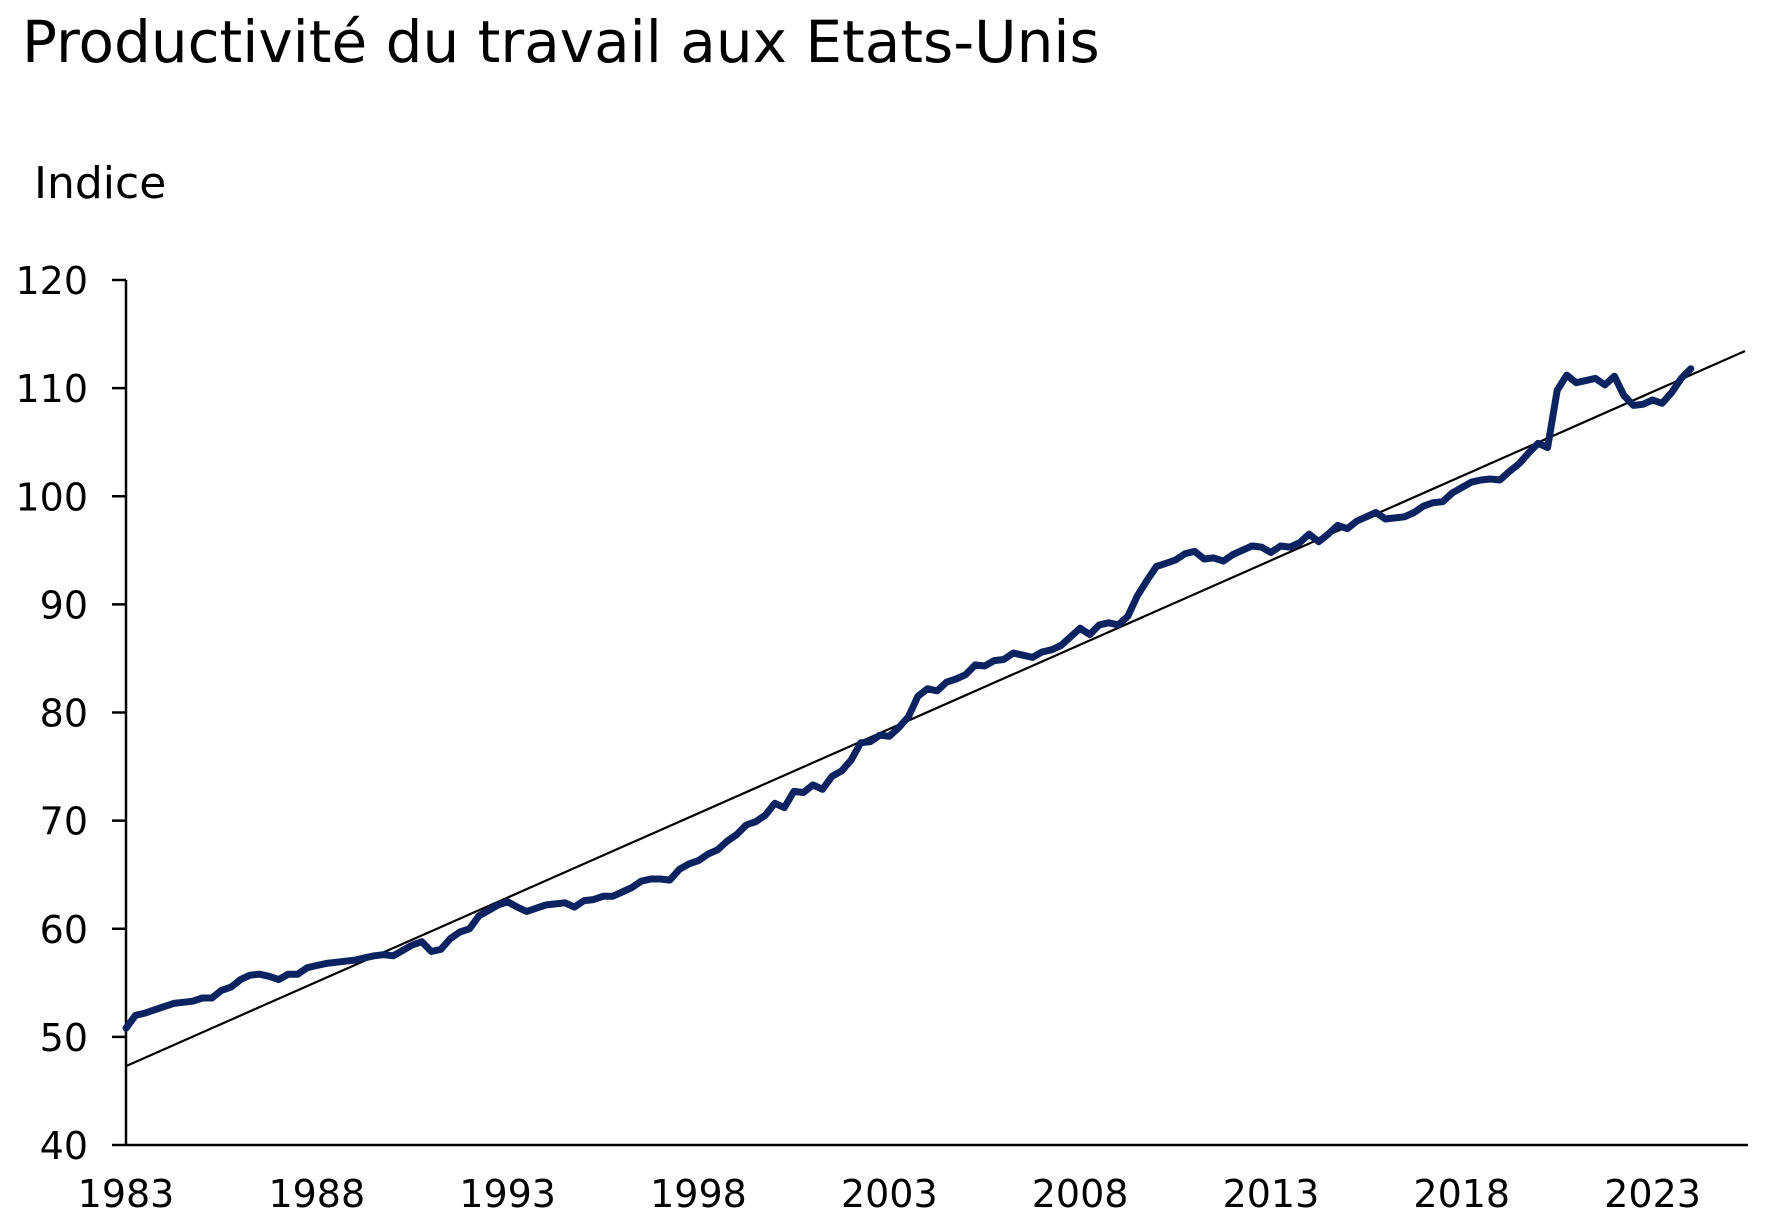  What do you see at coordinates (1652, 1194) in the screenshot?
I see `x-tick-label: 2023` at bounding box center [1652, 1194].